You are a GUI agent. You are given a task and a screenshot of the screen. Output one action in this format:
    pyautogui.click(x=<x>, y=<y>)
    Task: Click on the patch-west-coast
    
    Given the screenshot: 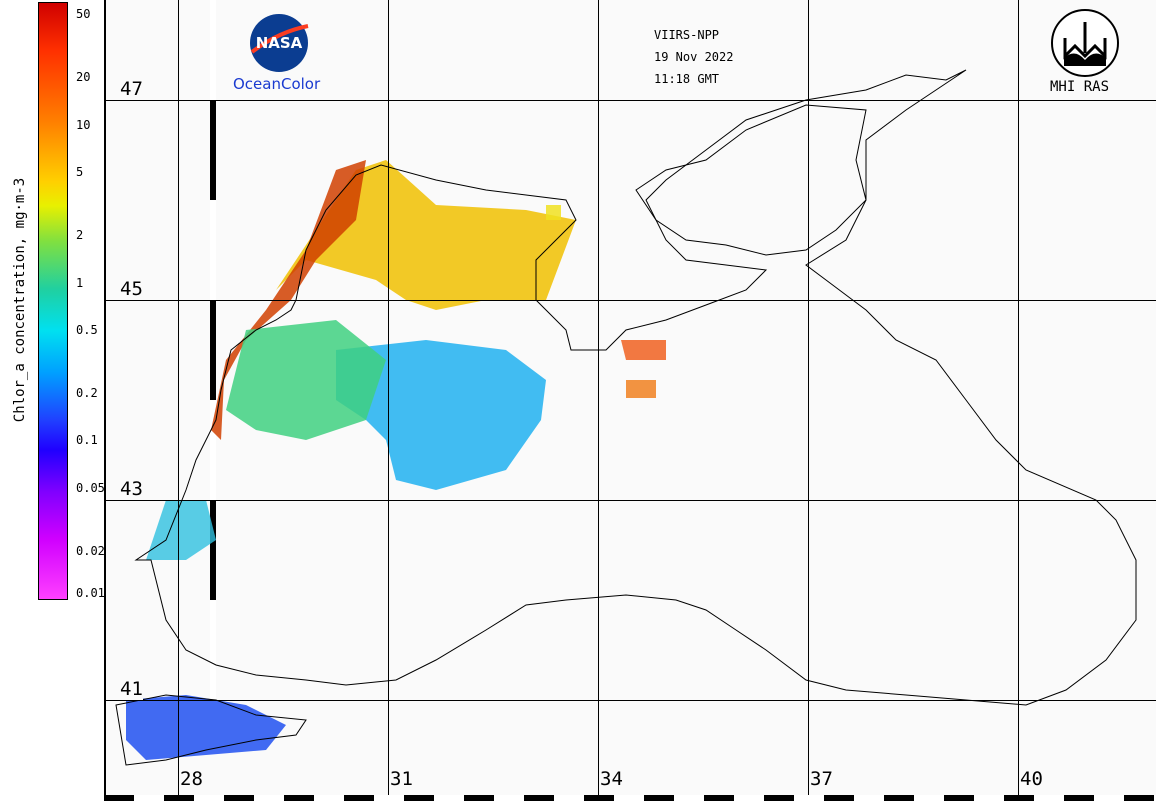 What is the action you would take?
    pyautogui.click(x=181, y=530)
    